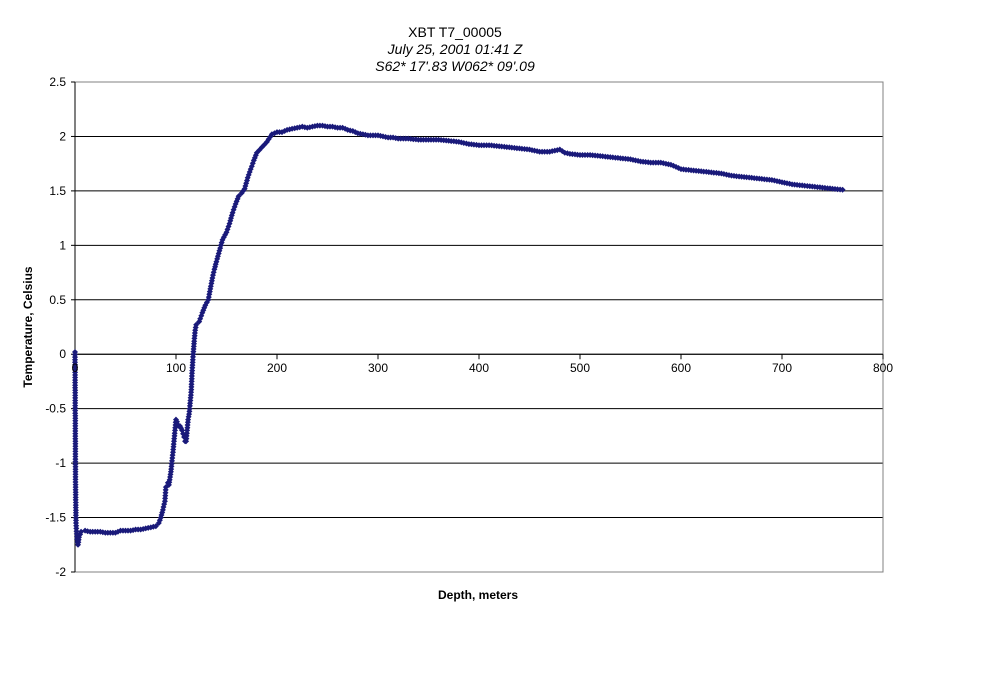  Describe the element at coordinates (75, 368) in the screenshot. I see `x-tick-label: 0` at that location.